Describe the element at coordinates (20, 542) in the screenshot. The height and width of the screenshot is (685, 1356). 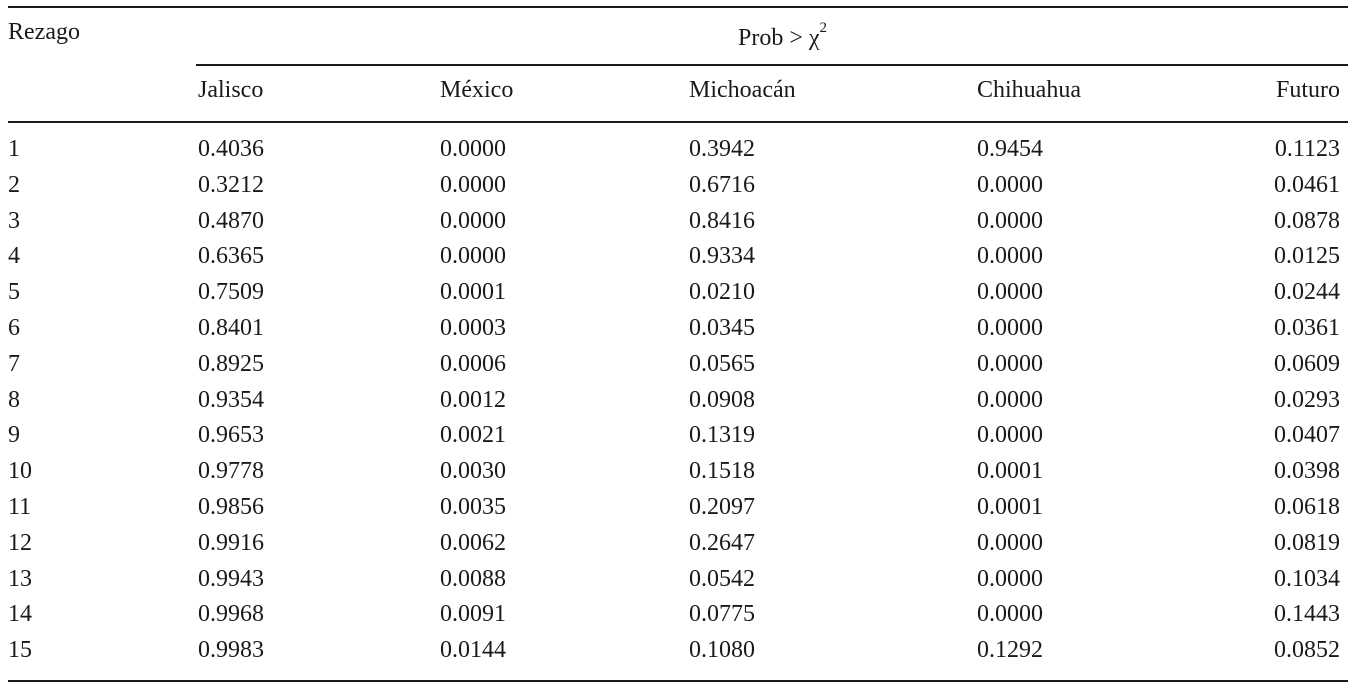
I see `cell-lag: 12` at that location.